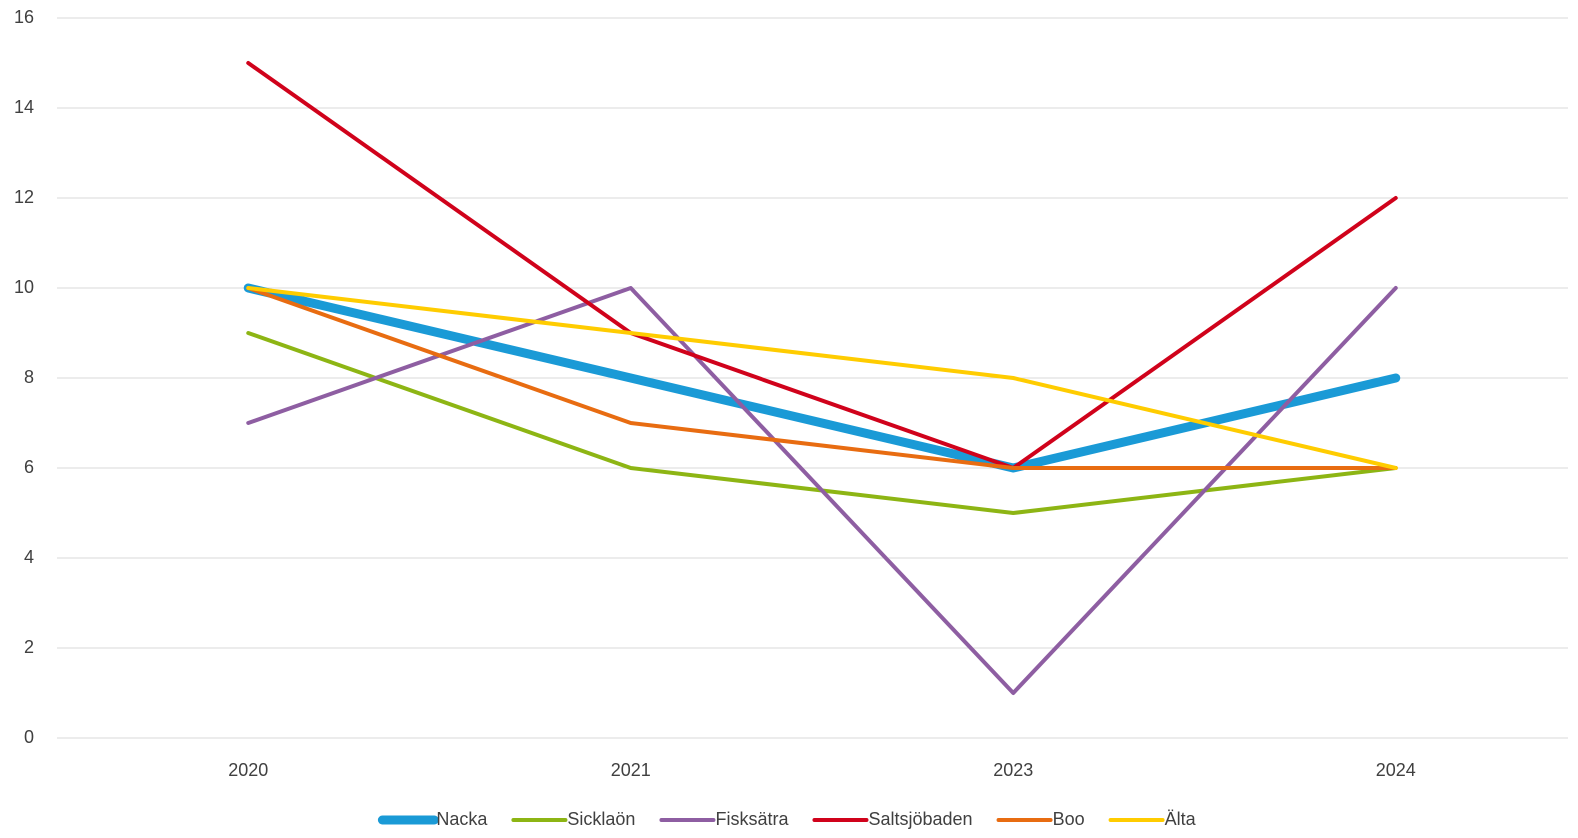 This screenshot has width=1578, height=838. I want to click on legend-label: Saltsjöbaden, so click(920, 819).